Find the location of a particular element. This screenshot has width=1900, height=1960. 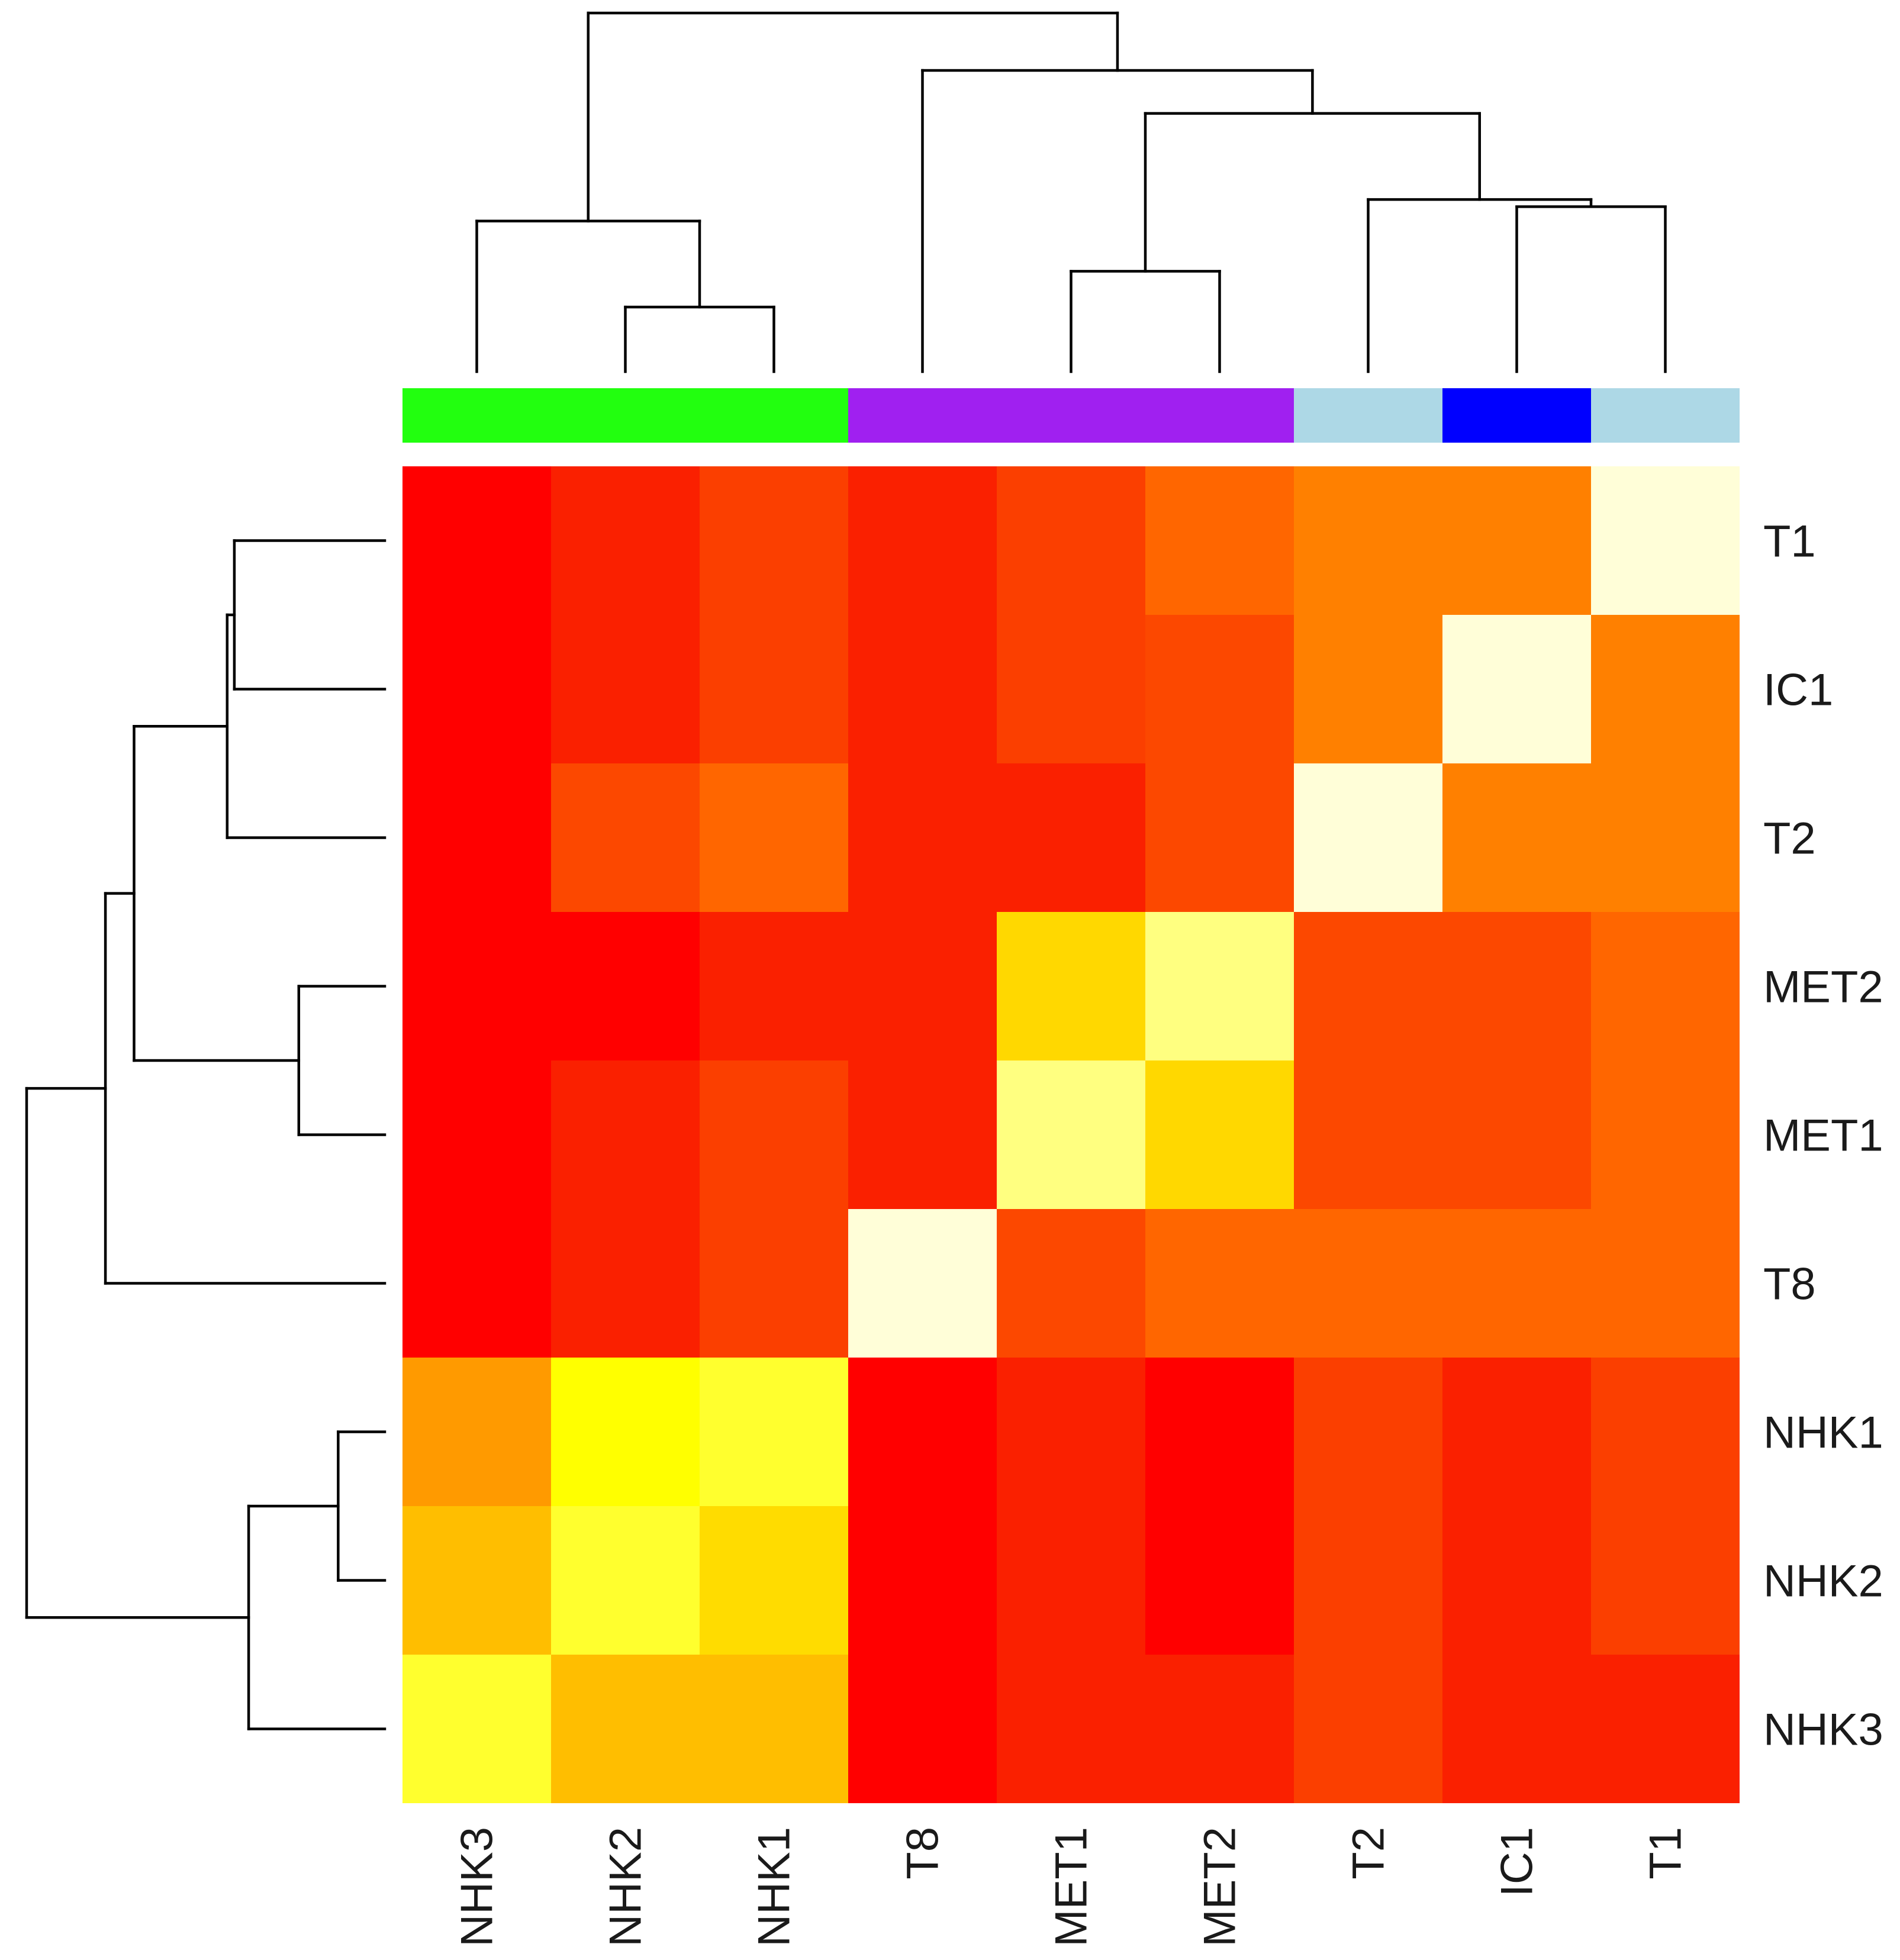

heatmap-cell-T2-T1 is located at coordinates (1665, 837).